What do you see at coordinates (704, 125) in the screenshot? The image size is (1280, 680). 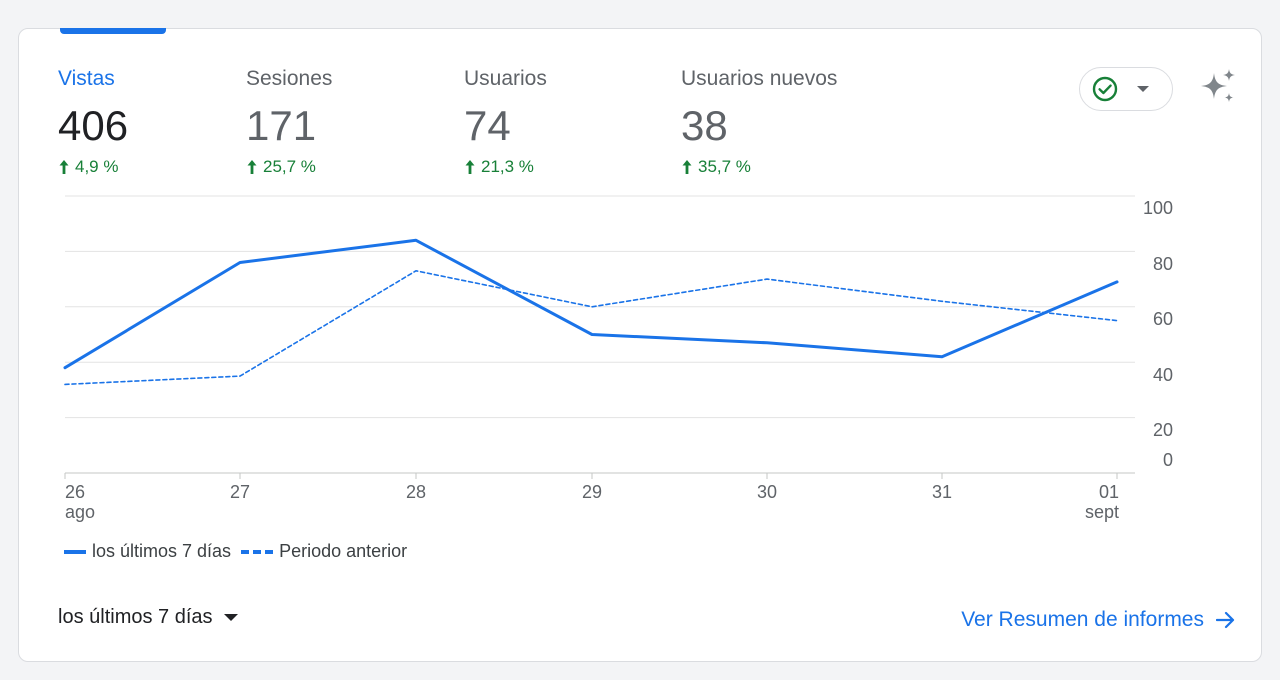 I see `metric-value: 38` at bounding box center [704, 125].